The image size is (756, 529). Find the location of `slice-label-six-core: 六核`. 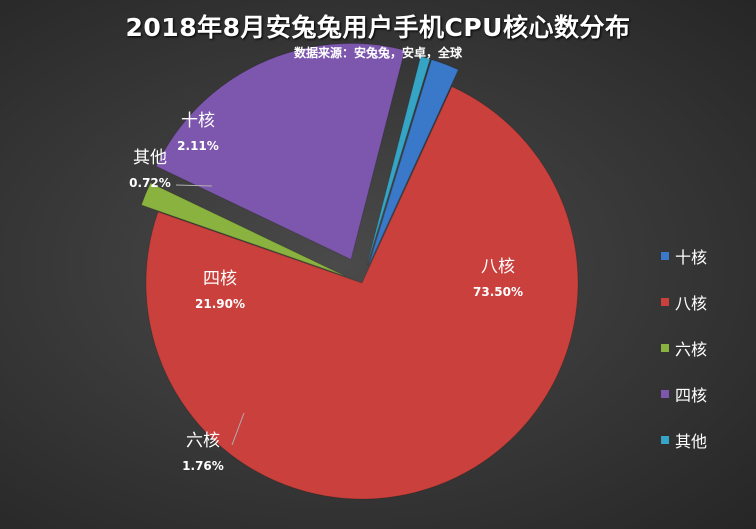

slice-label-six-core: 六核 is located at coordinates (203, 441).